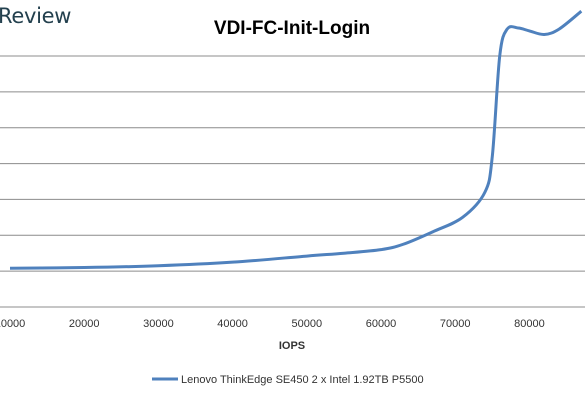  What do you see at coordinates (381, 324) in the screenshot?
I see `x-tick-label: 60000` at bounding box center [381, 324].